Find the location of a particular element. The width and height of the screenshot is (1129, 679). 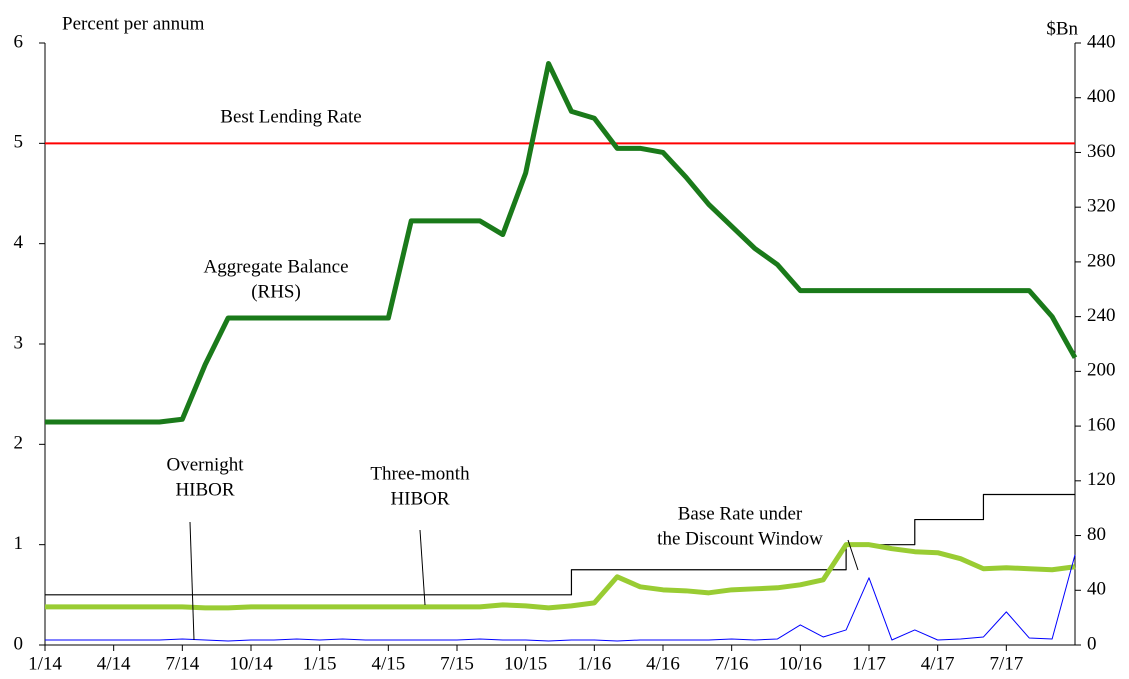

x-tick-label: 4/15 is located at coordinates (388, 663).